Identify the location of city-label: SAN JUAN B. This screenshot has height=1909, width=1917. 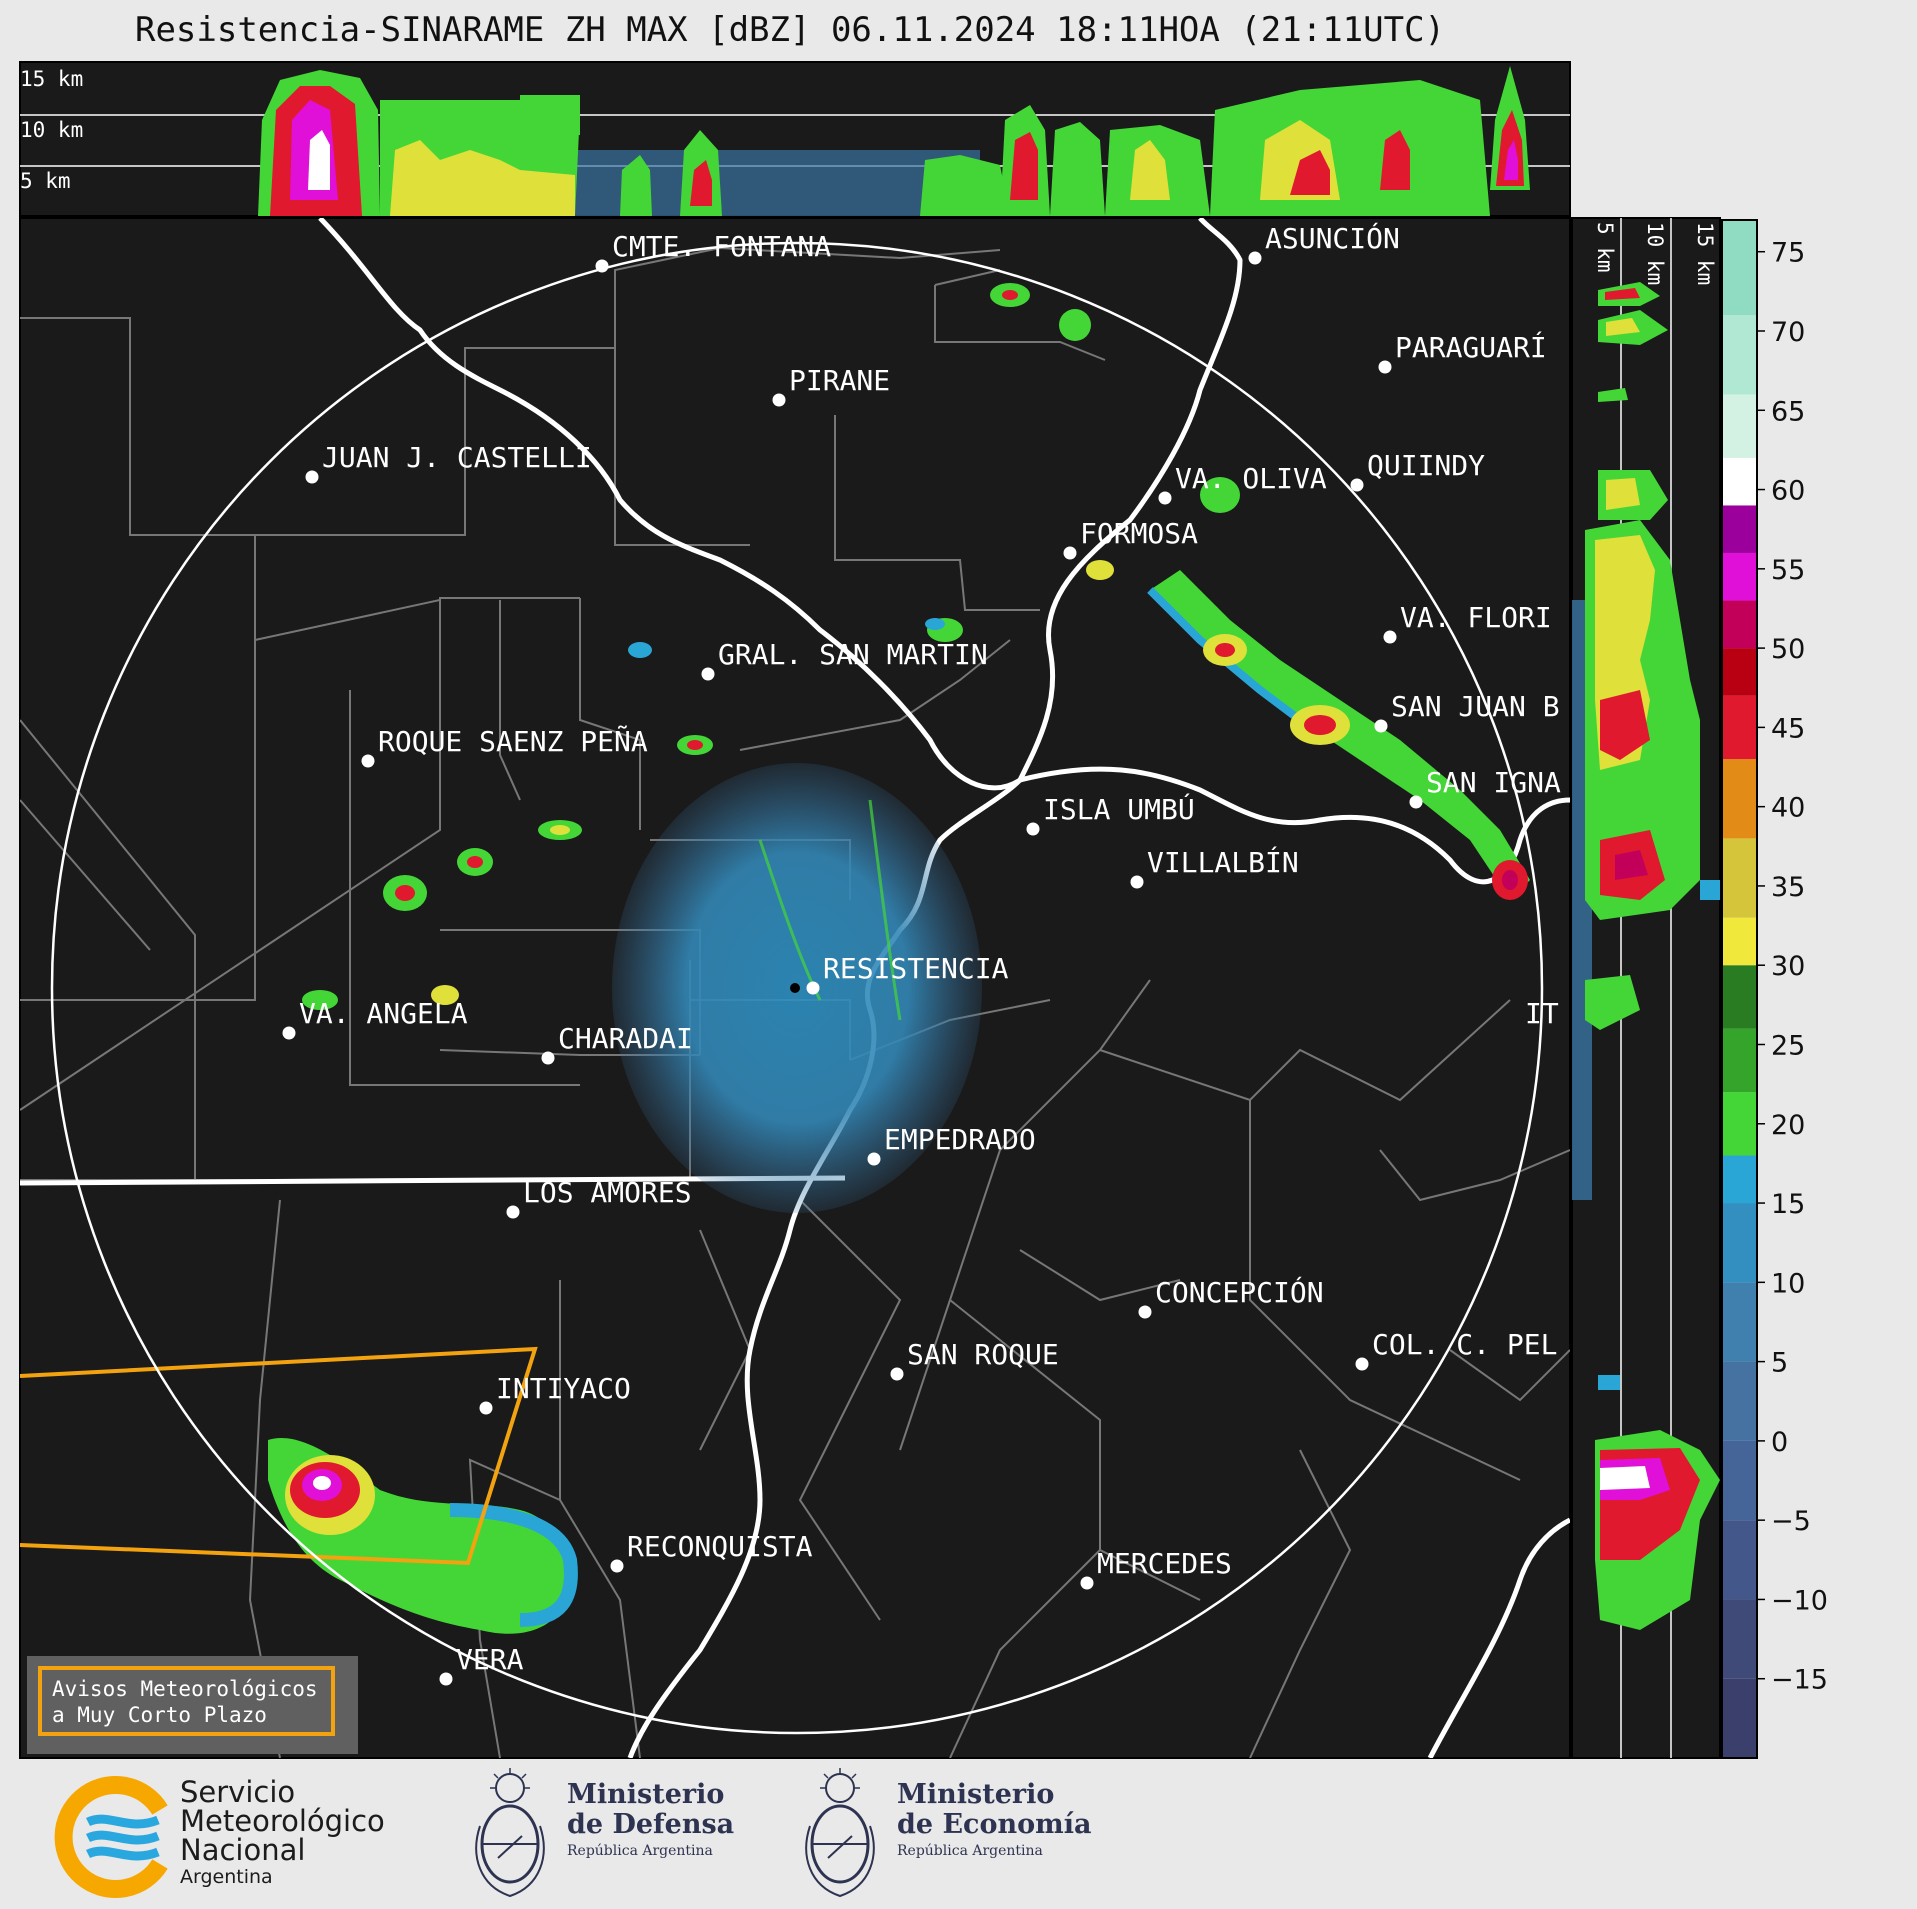
(1475, 706).